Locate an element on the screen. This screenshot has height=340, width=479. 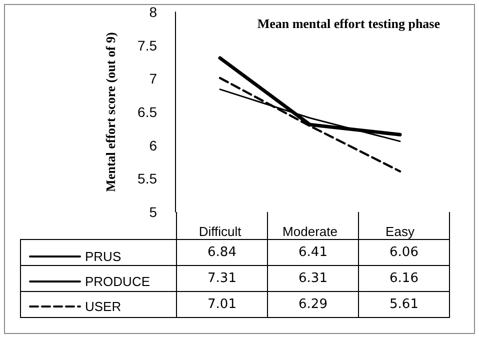
data-label: 6.29 is located at coordinates (313, 305).